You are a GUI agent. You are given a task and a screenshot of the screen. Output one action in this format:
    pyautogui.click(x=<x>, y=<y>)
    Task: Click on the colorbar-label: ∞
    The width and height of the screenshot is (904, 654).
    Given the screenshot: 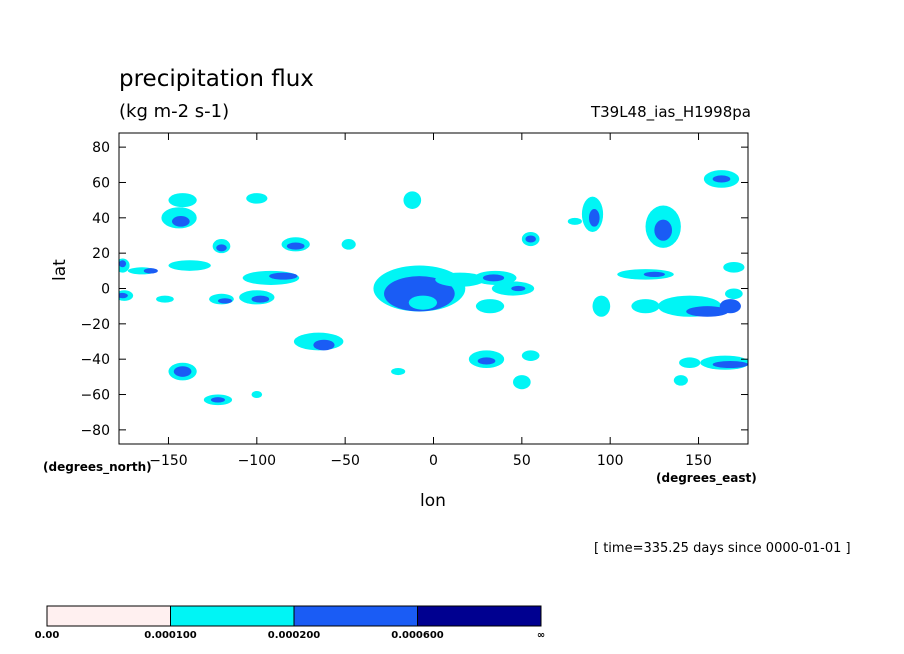 What is the action you would take?
    pyautogui.click(x=541, y=635)
    